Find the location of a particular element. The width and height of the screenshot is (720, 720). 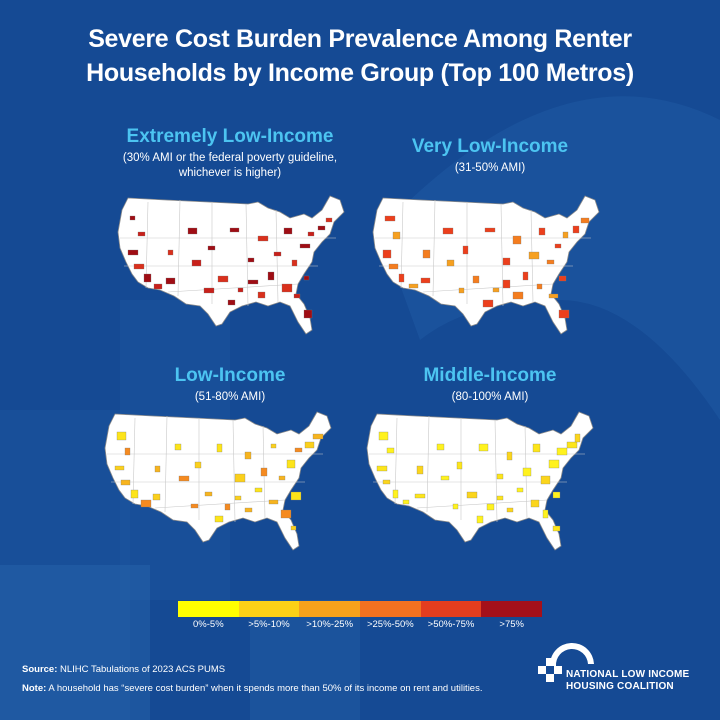

nlihc-logo-icon is located at coordinates (566, 662).